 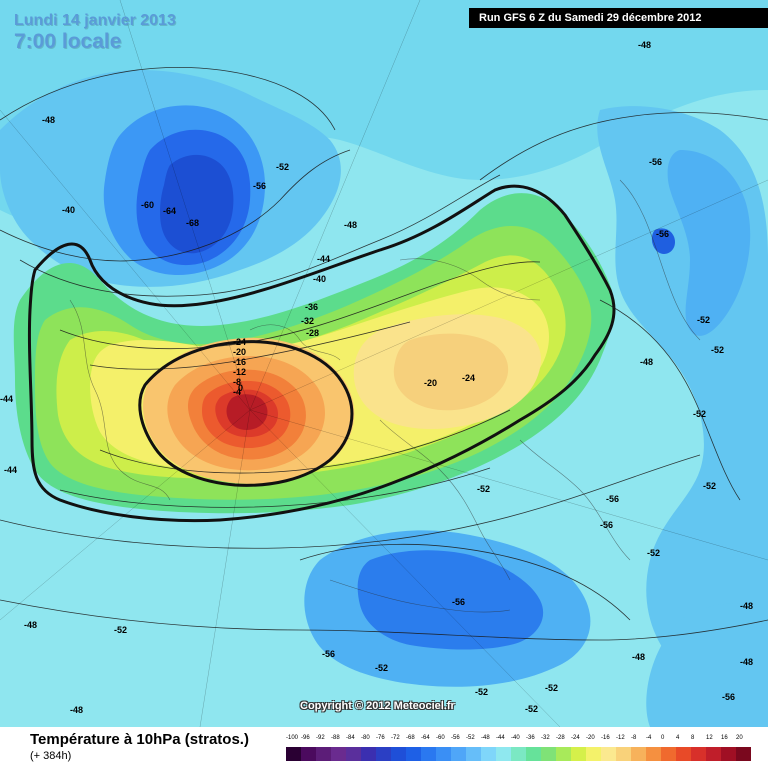 I want to click on scale-tick-label: -28, so click(x=560, y=738).